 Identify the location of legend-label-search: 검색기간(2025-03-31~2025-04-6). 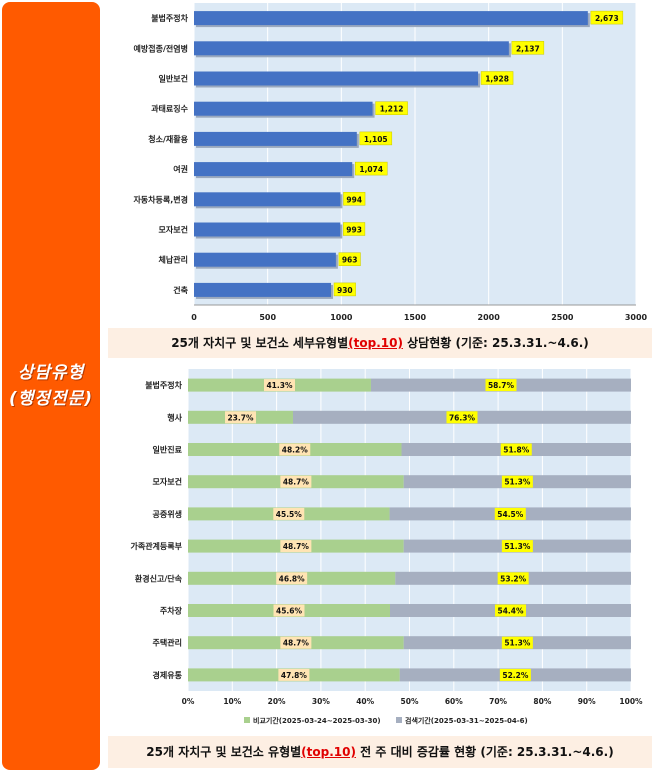
(466, 720).